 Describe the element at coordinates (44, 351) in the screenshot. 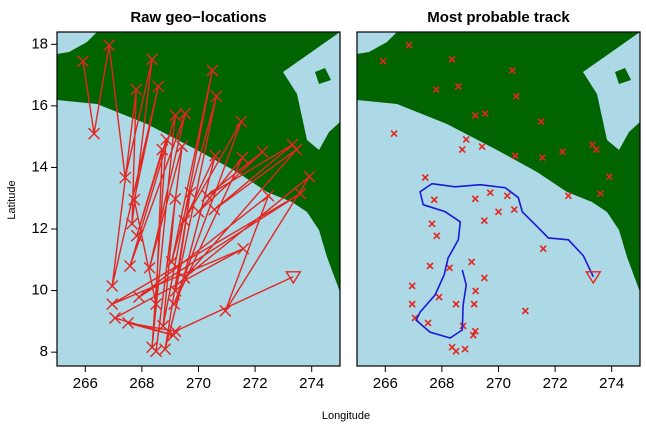

I see `y-tick-label: 8` at that location.